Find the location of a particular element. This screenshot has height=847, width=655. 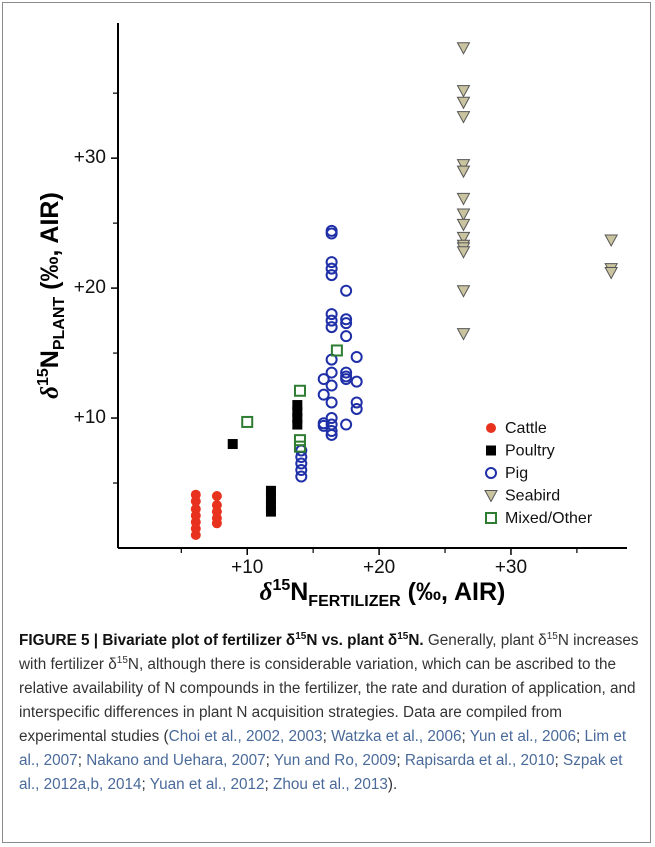

citation-link: Zhou et al., 2013 is located at coordinates (330, 784).